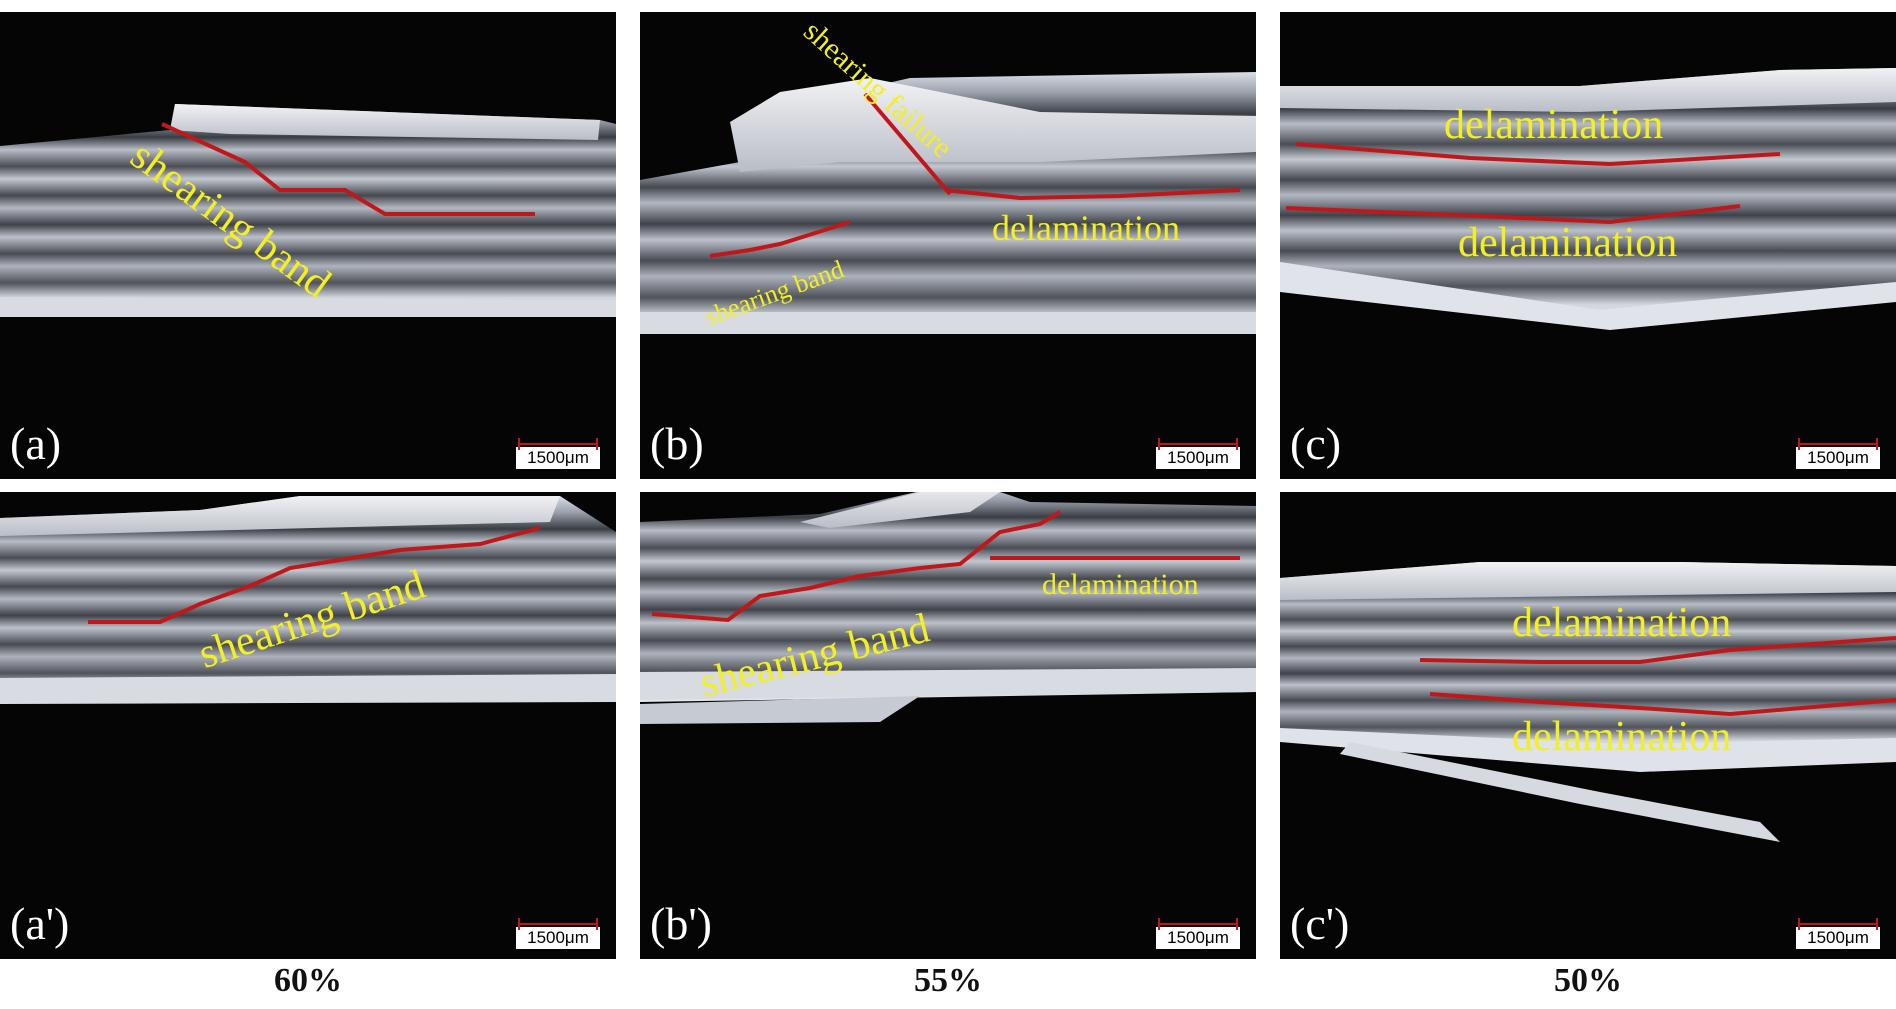  I want to click on specimen-image-a, so click(308, 210).